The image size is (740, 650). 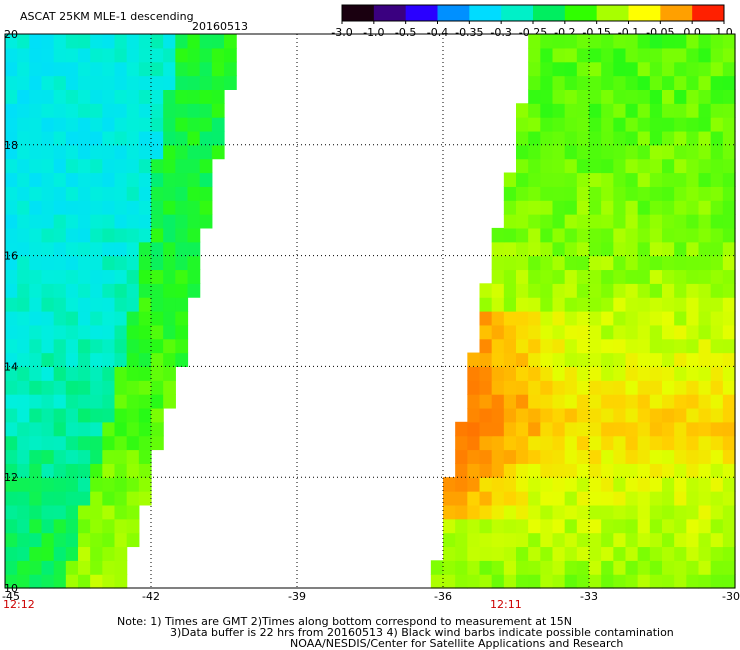 What do you see at coordinates (443, 596) in the screenshot?
I see `x-tick-label: -36` at bounding box center [443, 596].